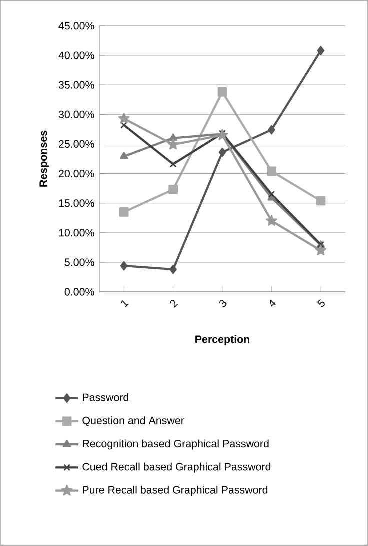 The image size is (368, 546). I want to click on x-tick-label: 5, so click(321, 303).